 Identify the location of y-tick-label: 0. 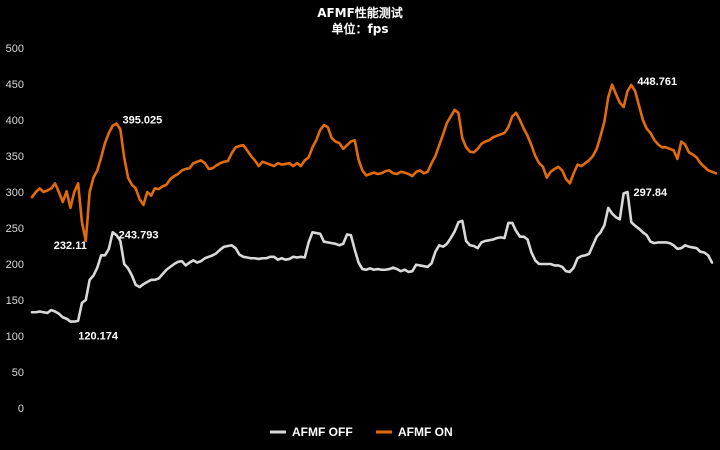
(21, 409).